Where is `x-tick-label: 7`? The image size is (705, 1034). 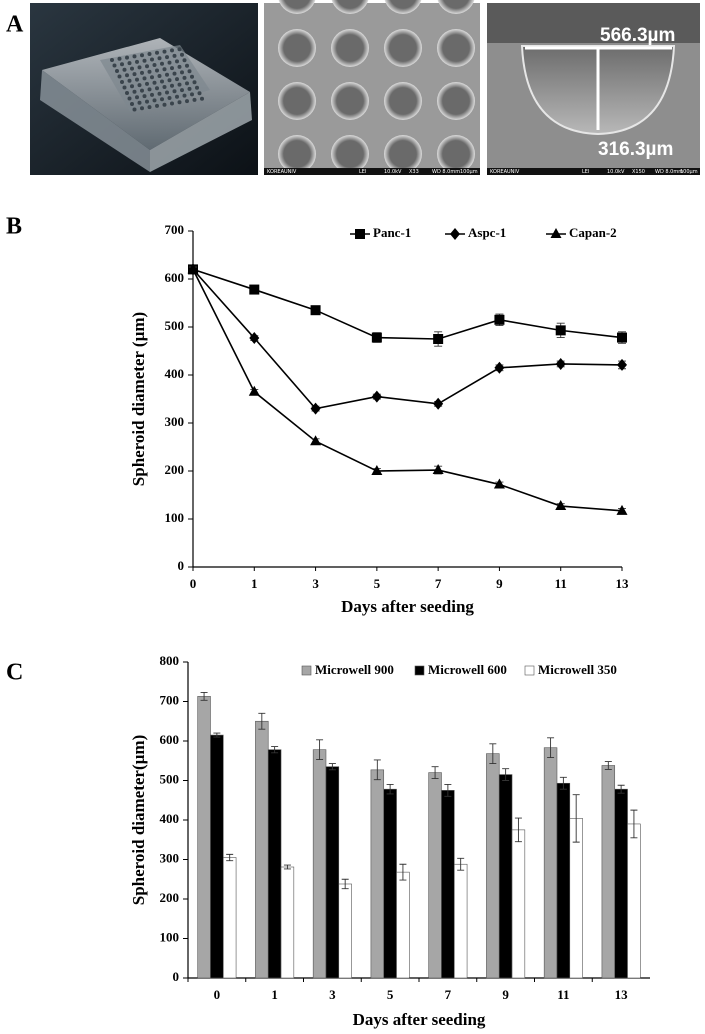
x-tick-label: 7 is located at coordinates (438, 583).